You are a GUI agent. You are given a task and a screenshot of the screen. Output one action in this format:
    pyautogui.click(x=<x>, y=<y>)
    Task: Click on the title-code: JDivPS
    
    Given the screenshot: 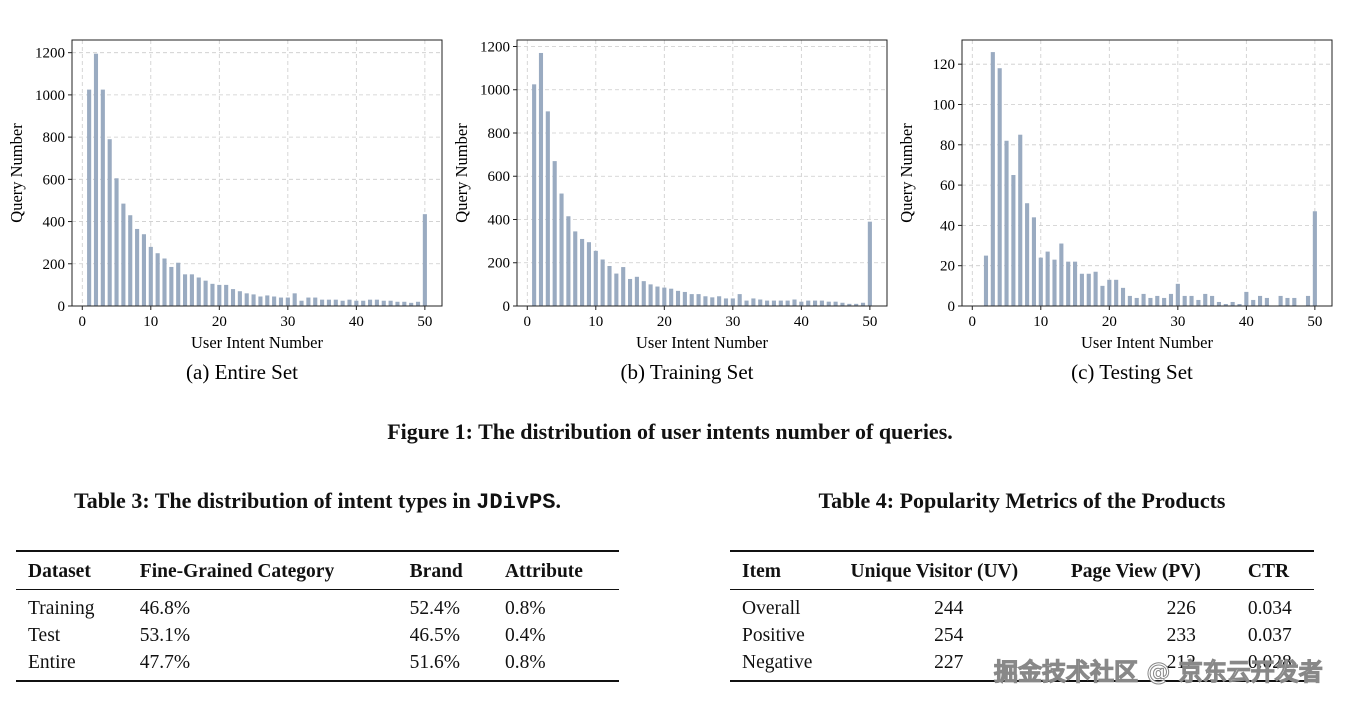 What is the action you would take?
    pyautogui.click(x=516, y=502)
    